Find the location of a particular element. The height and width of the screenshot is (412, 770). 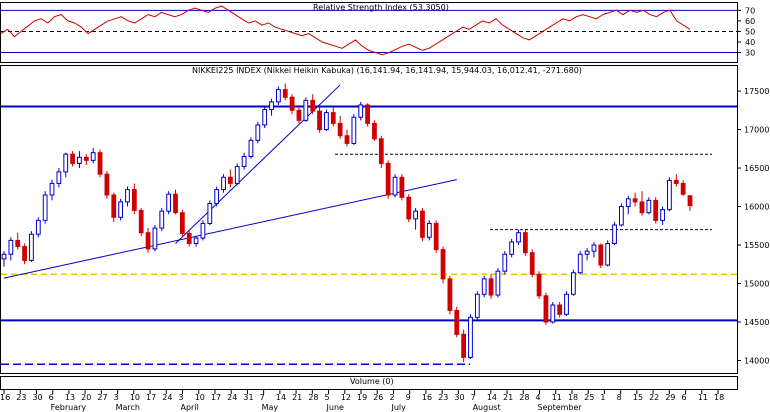

x-tick-label: 3 is located at coordinates (181, 397).